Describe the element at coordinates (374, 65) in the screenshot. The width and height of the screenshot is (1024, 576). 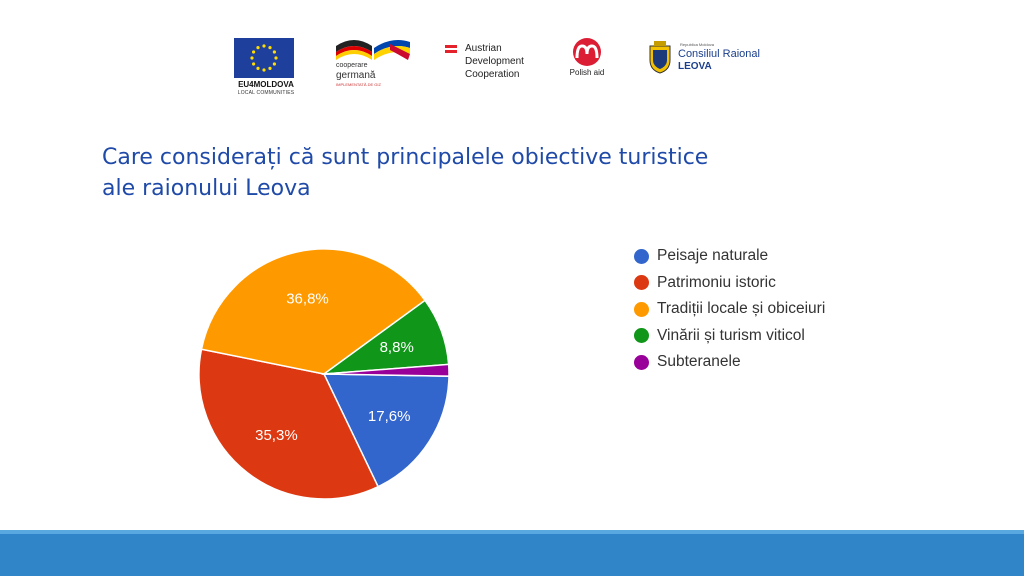
I see `cooperare-germana-logo: cooperare germană IMPLEMENTATĂ DE GIZ` at that location.